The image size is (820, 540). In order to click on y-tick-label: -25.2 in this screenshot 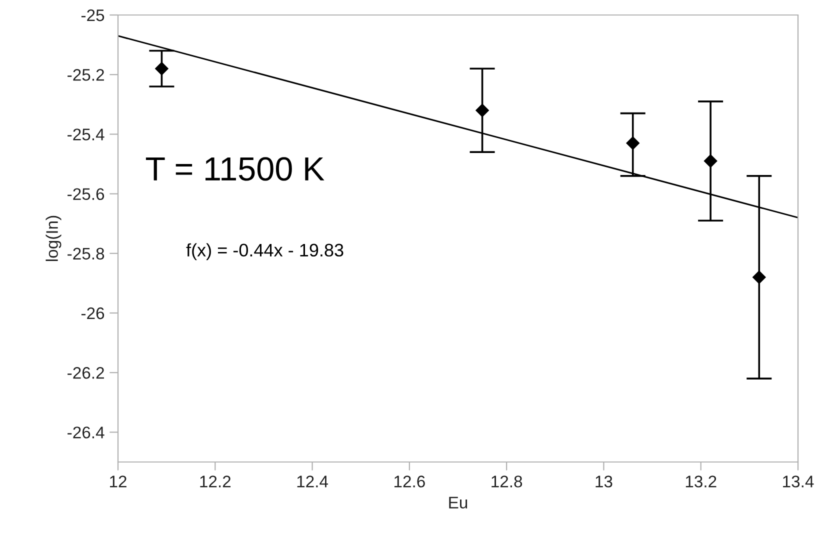, I will do `click(86, 75)`.